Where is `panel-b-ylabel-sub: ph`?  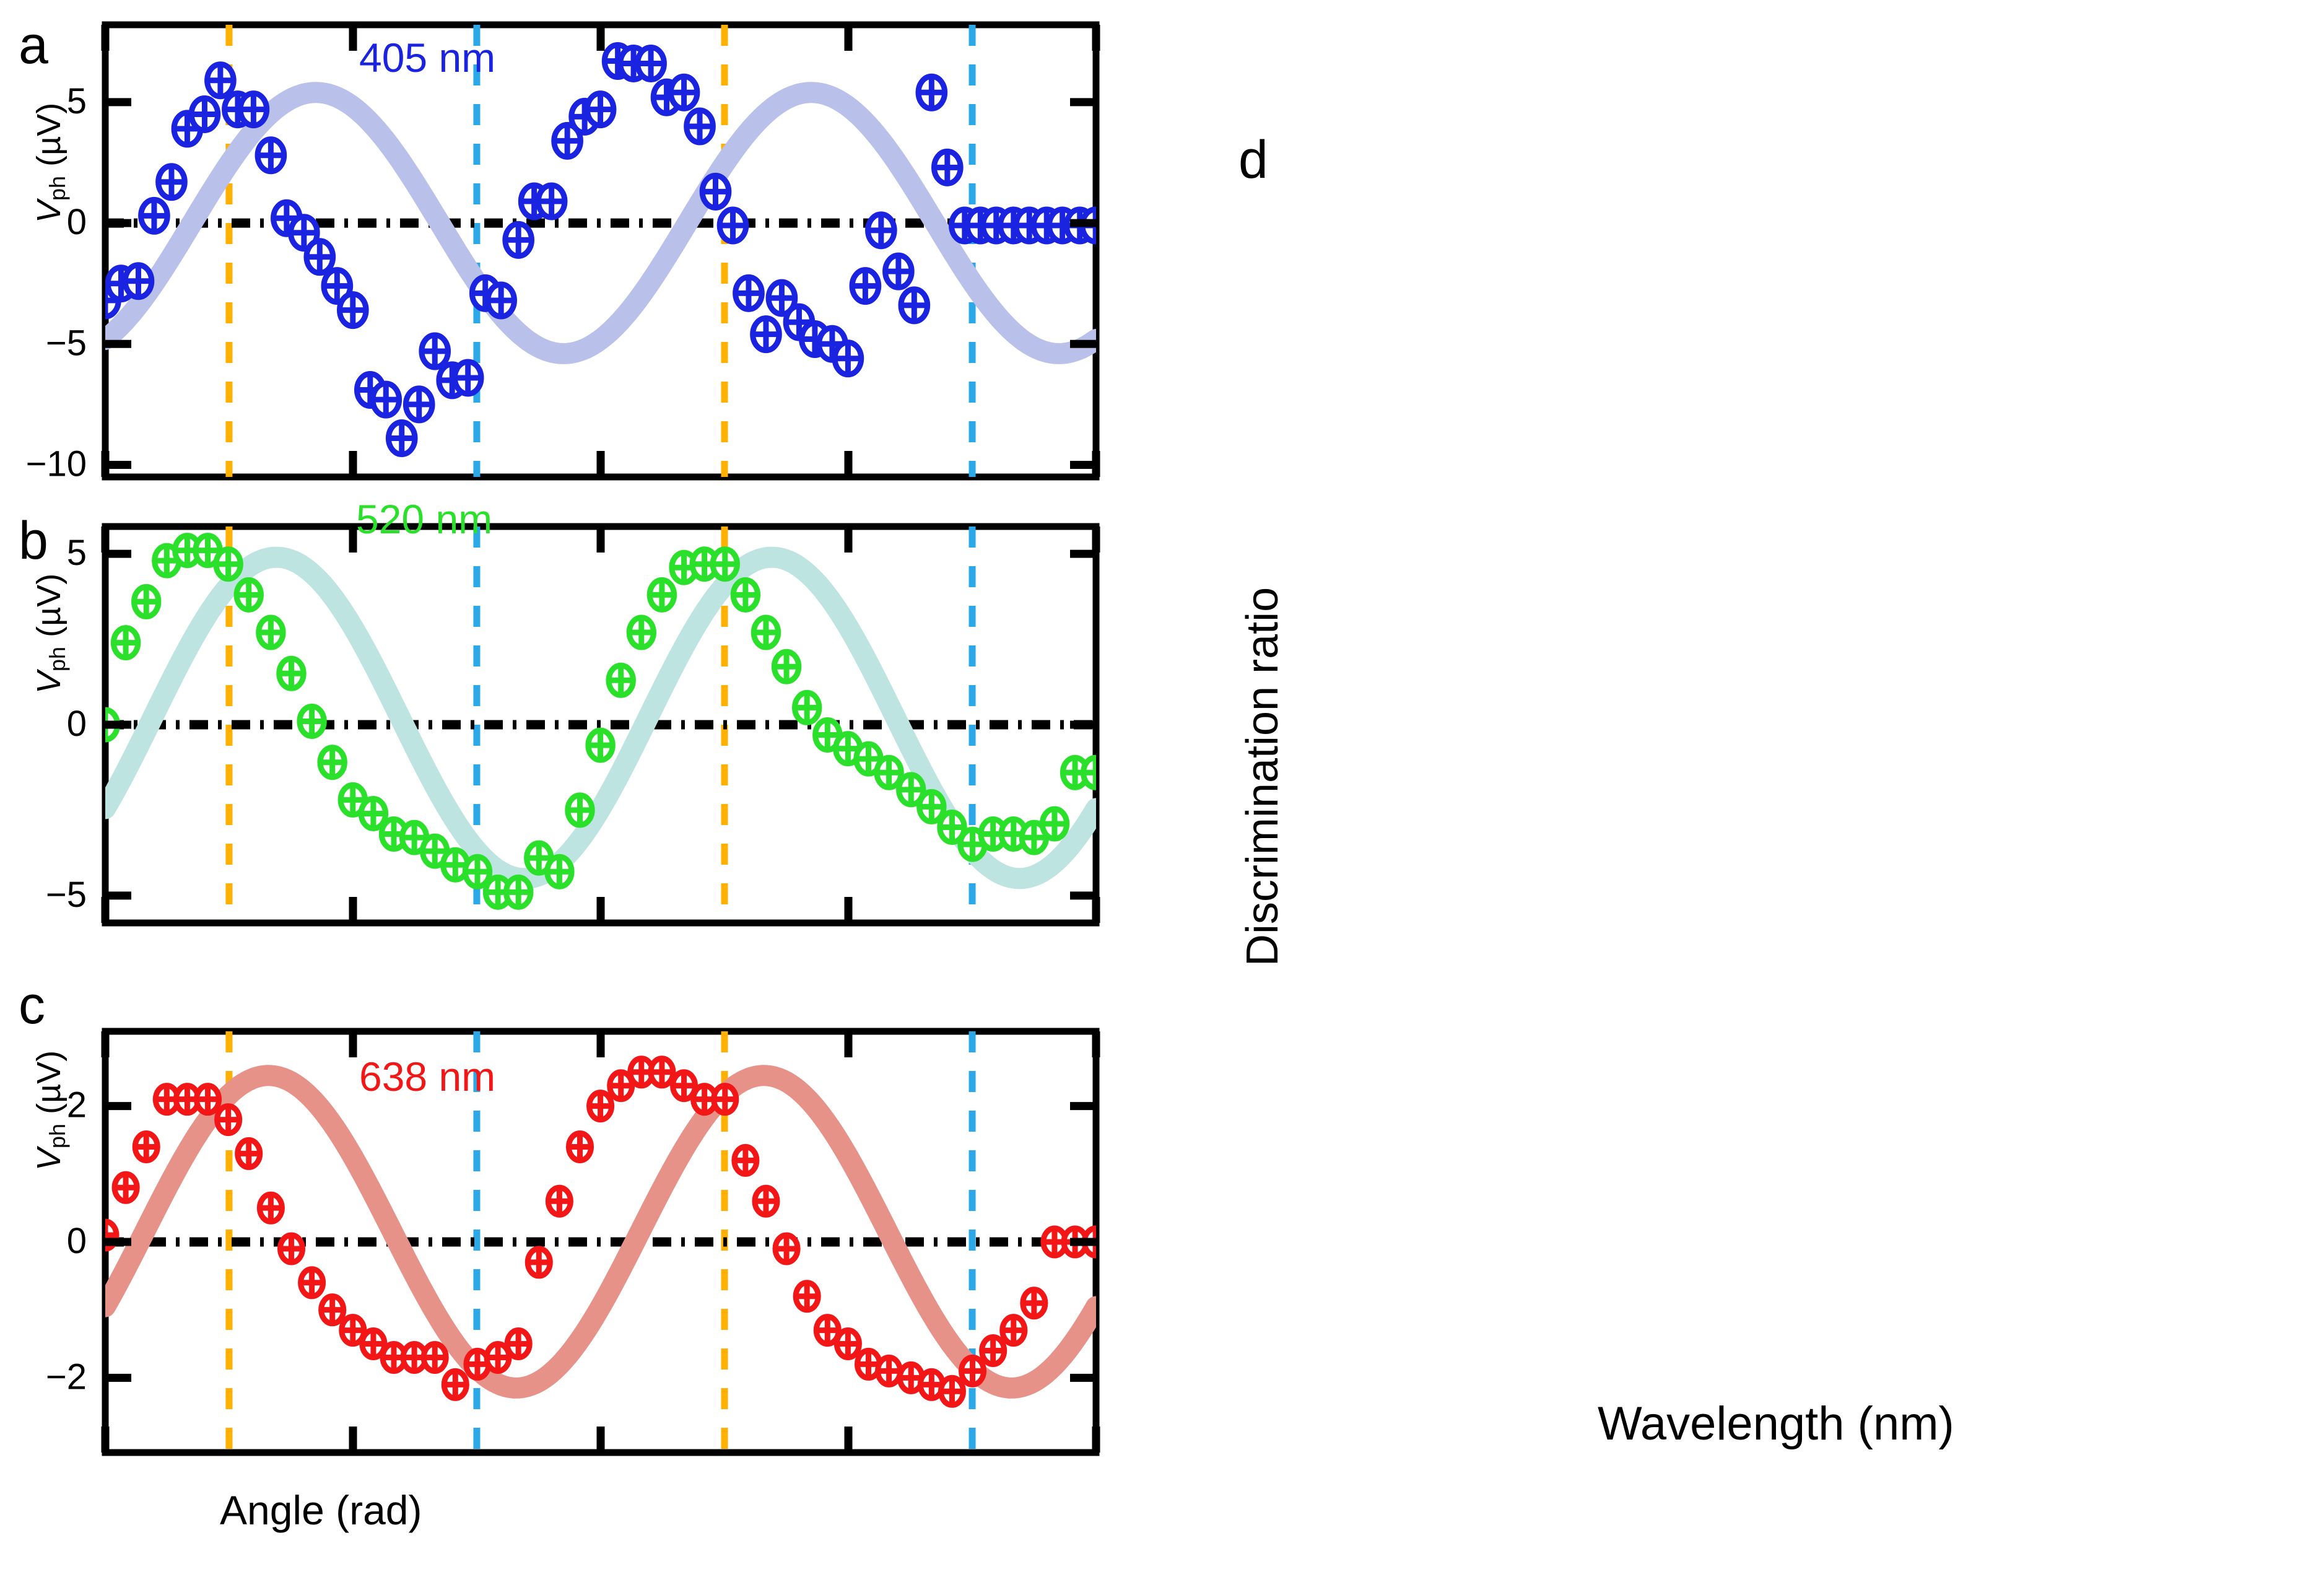 panel-b-ylabel-sub: ph is located at coordinates (57, 659).